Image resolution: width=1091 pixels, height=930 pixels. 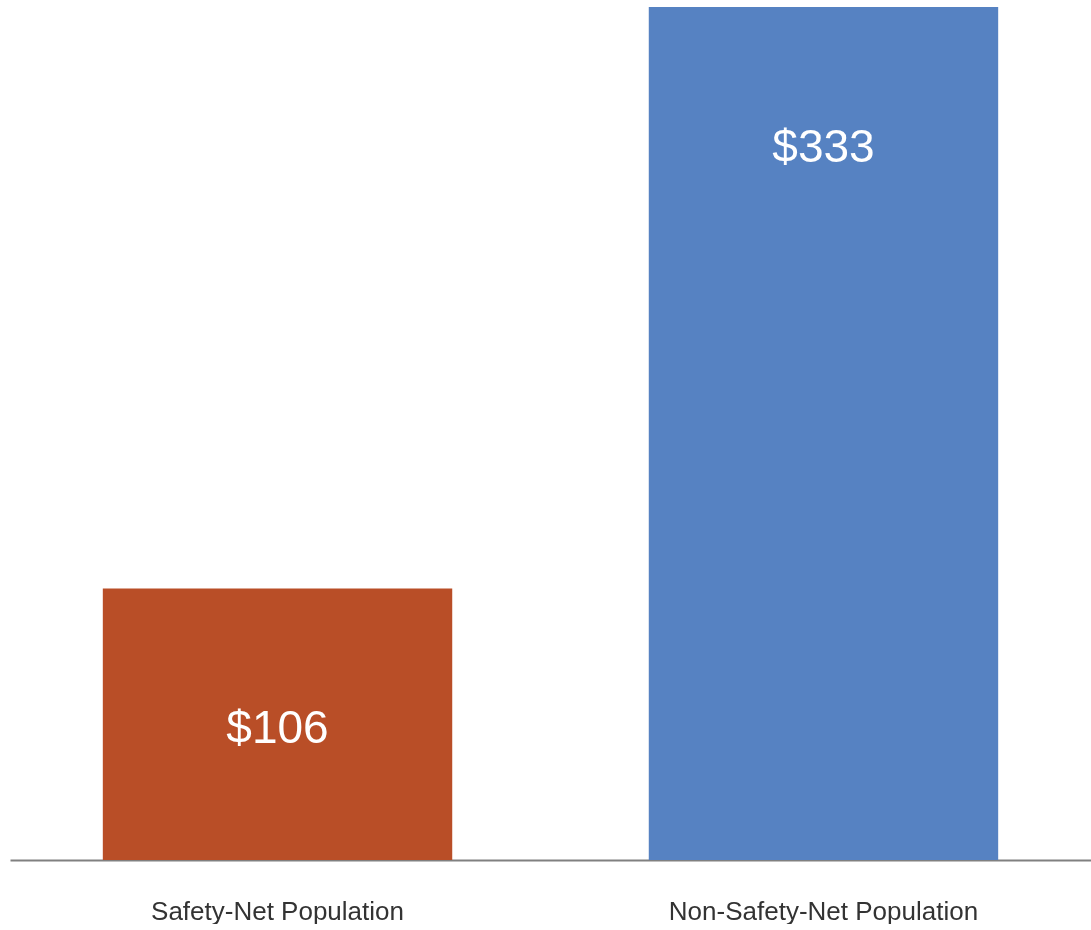 I want to click on data-label: $333, so click(x=823, y=146).